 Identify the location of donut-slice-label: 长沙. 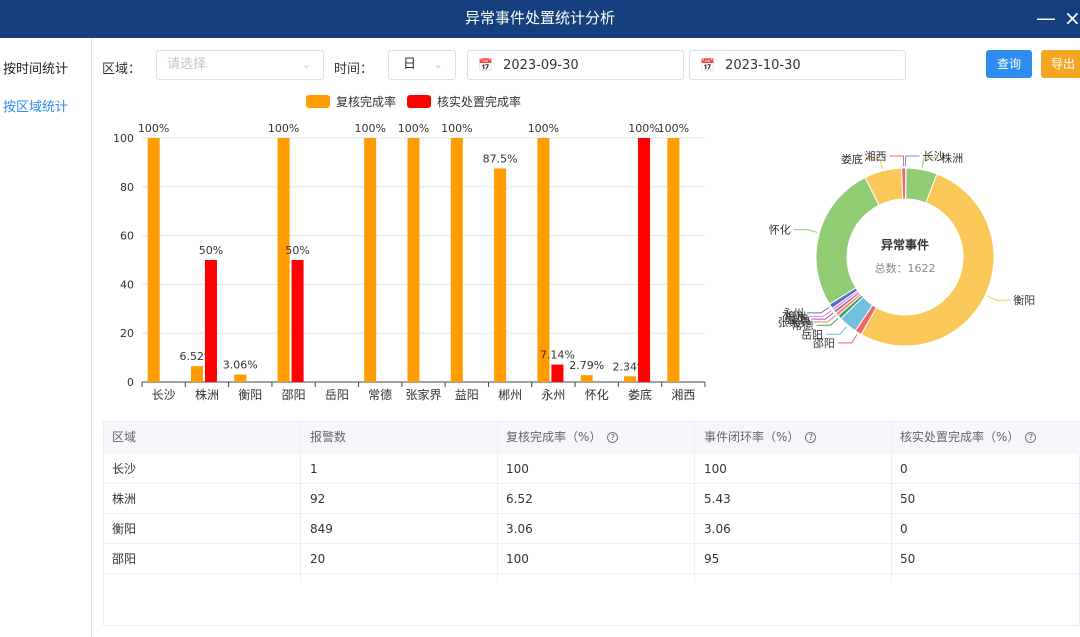
(934, 156).